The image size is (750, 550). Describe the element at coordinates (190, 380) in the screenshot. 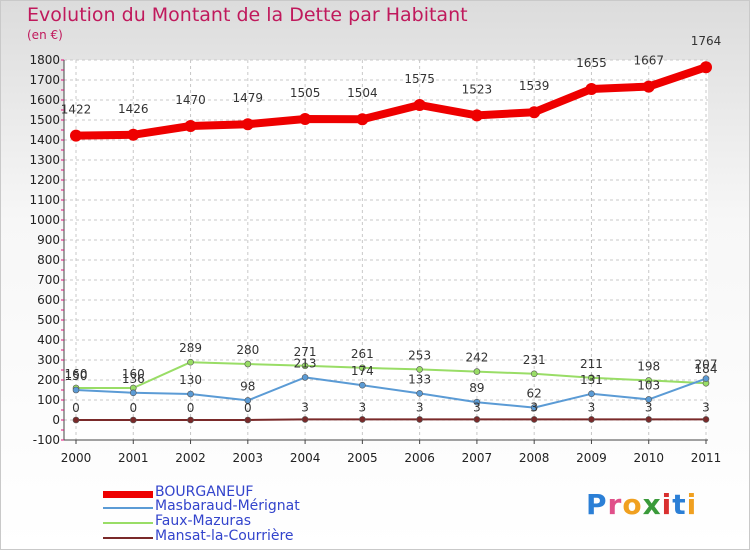

I see `data-label-masbaraud-m-rignat: 130` at that location.